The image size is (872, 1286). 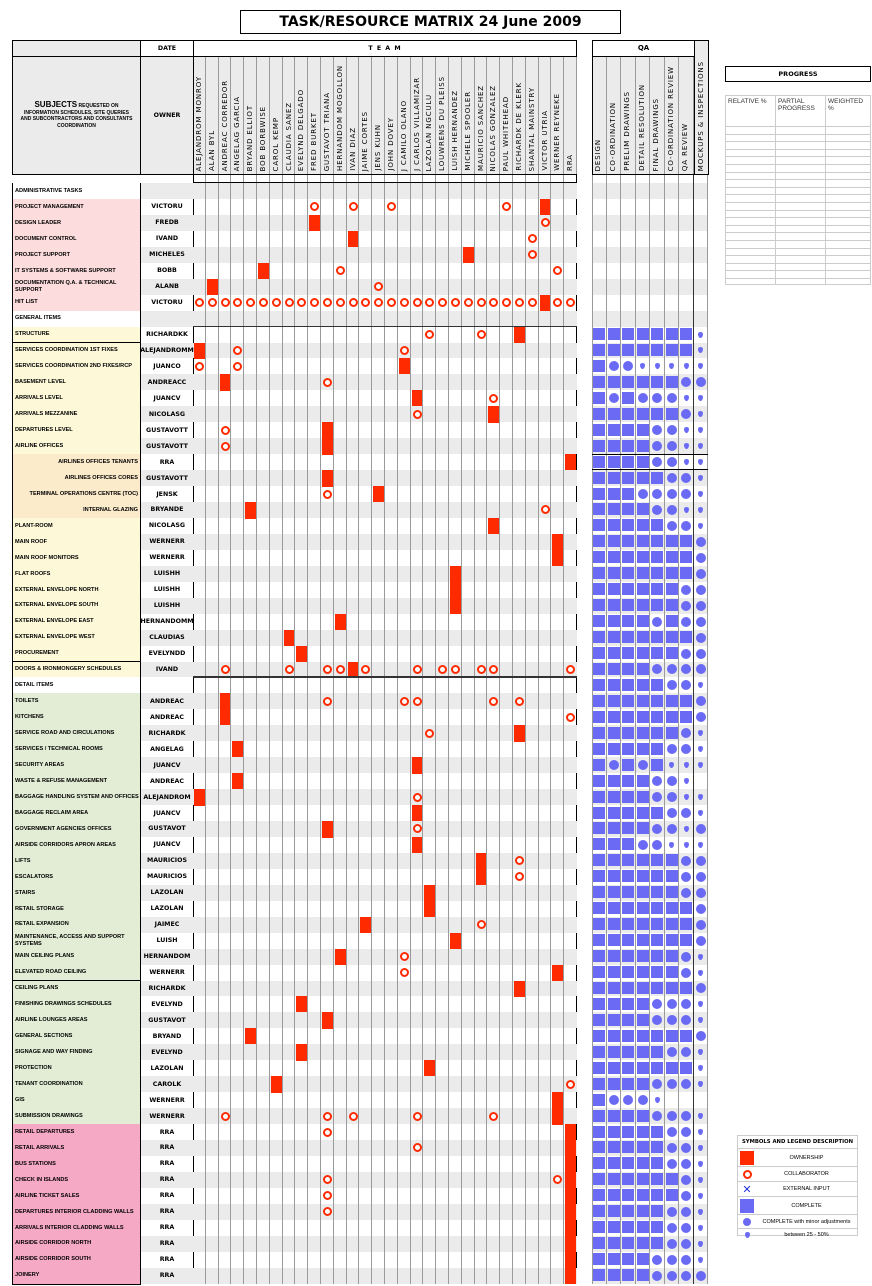 What do you see at coordinates (76, 255) in the screenshot?
I see `row-label: PROJECT SUPPORT` at bounding box center [76, 255].